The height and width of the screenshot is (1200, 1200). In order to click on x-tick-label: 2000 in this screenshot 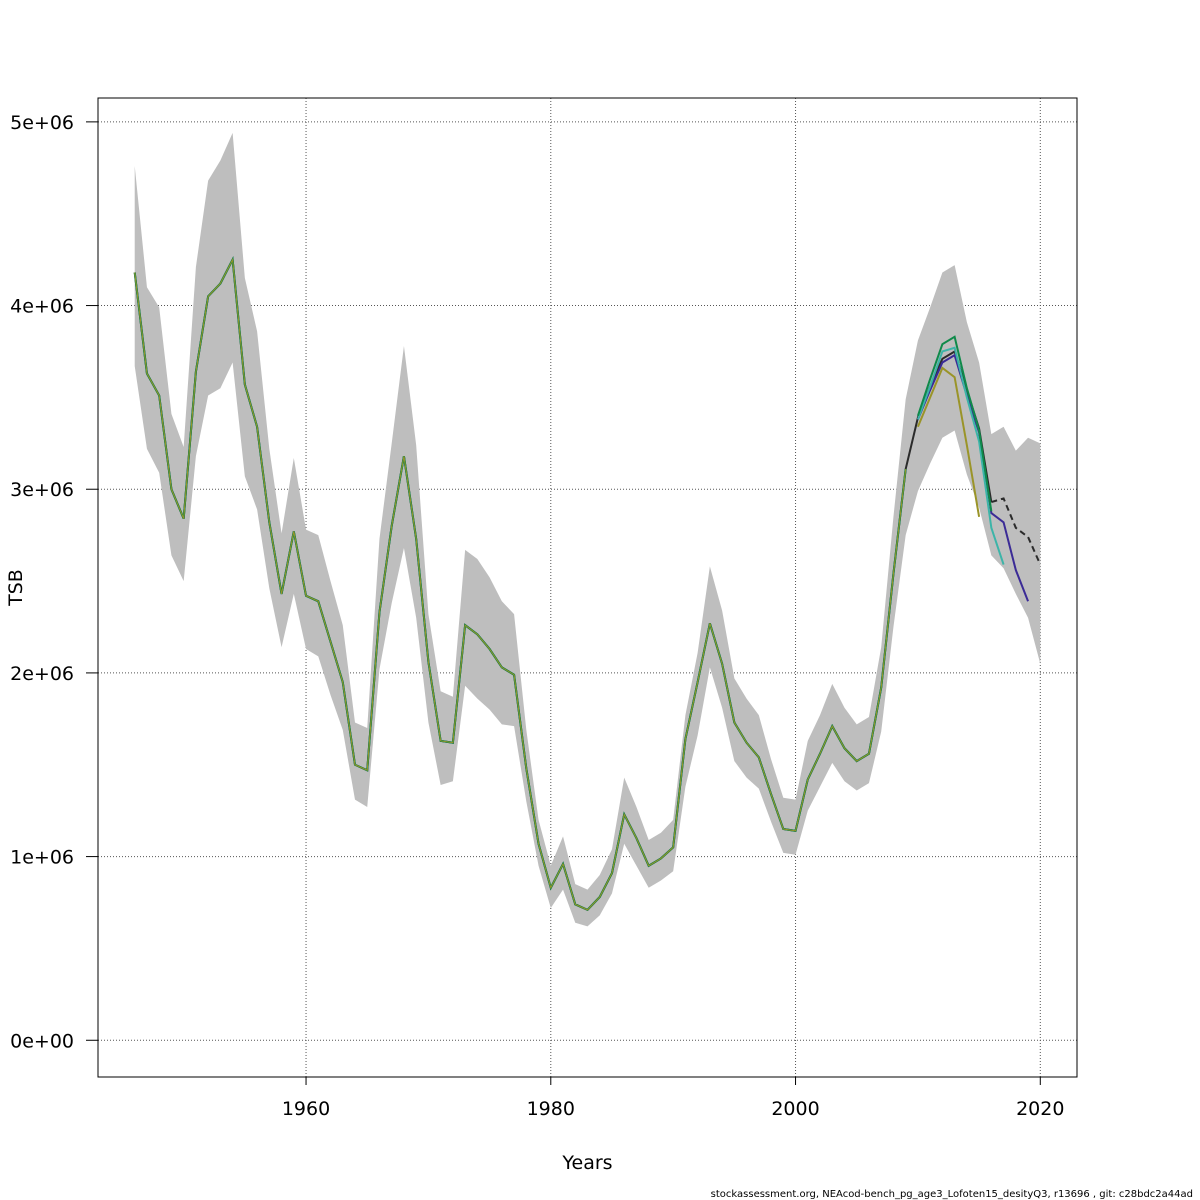, I will do `click(795, 1109)`.